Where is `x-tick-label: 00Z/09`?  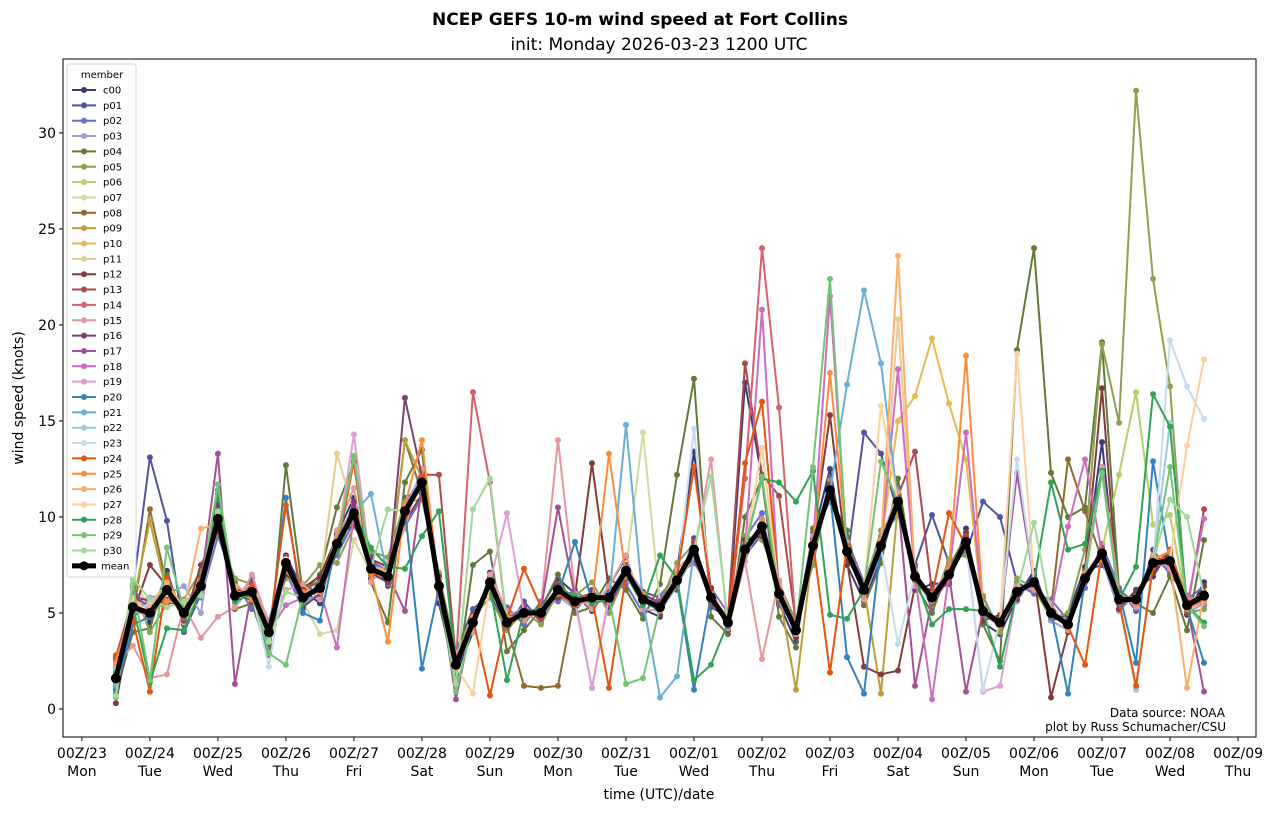 x-tick-label: 00Z/09 is located at coordinates (1238, 754).